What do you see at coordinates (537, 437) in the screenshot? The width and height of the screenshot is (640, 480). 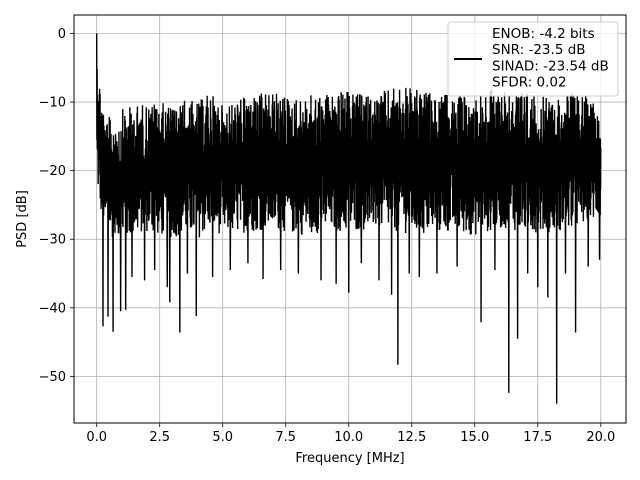 I see `x-tick-label: 17.5` at bounding box center [537, 437].